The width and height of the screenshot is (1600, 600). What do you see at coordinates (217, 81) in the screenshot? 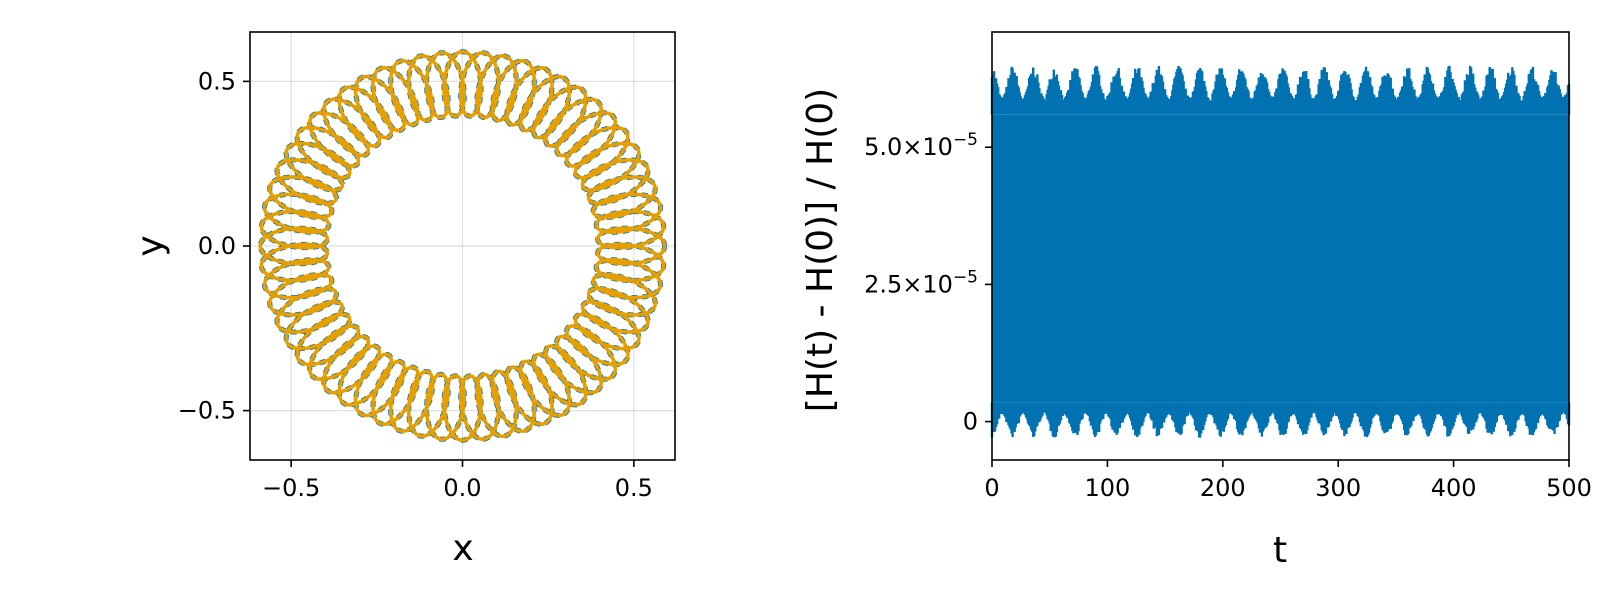
I see `orbit-y-tick-label: 0.5` at bounding box center [217, 81].